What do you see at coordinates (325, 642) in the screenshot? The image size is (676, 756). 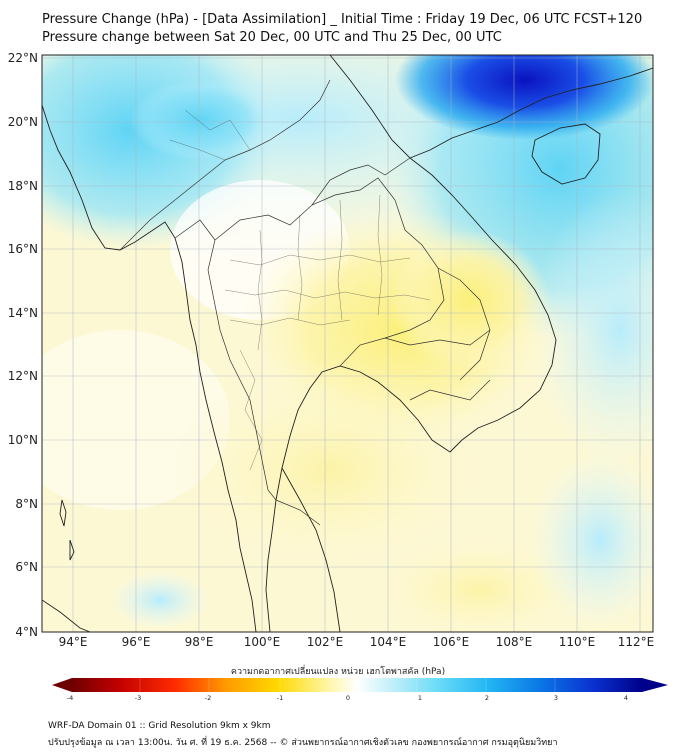 I see `lon-label: 102°E` at bounding box center [325, 642].